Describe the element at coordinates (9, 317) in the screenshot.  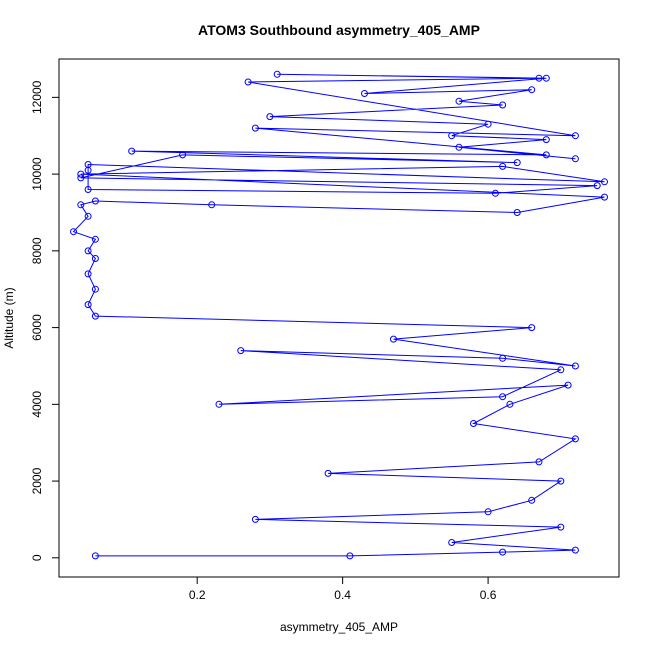
I see `y-axis-title: Altitude (m)` at that location.